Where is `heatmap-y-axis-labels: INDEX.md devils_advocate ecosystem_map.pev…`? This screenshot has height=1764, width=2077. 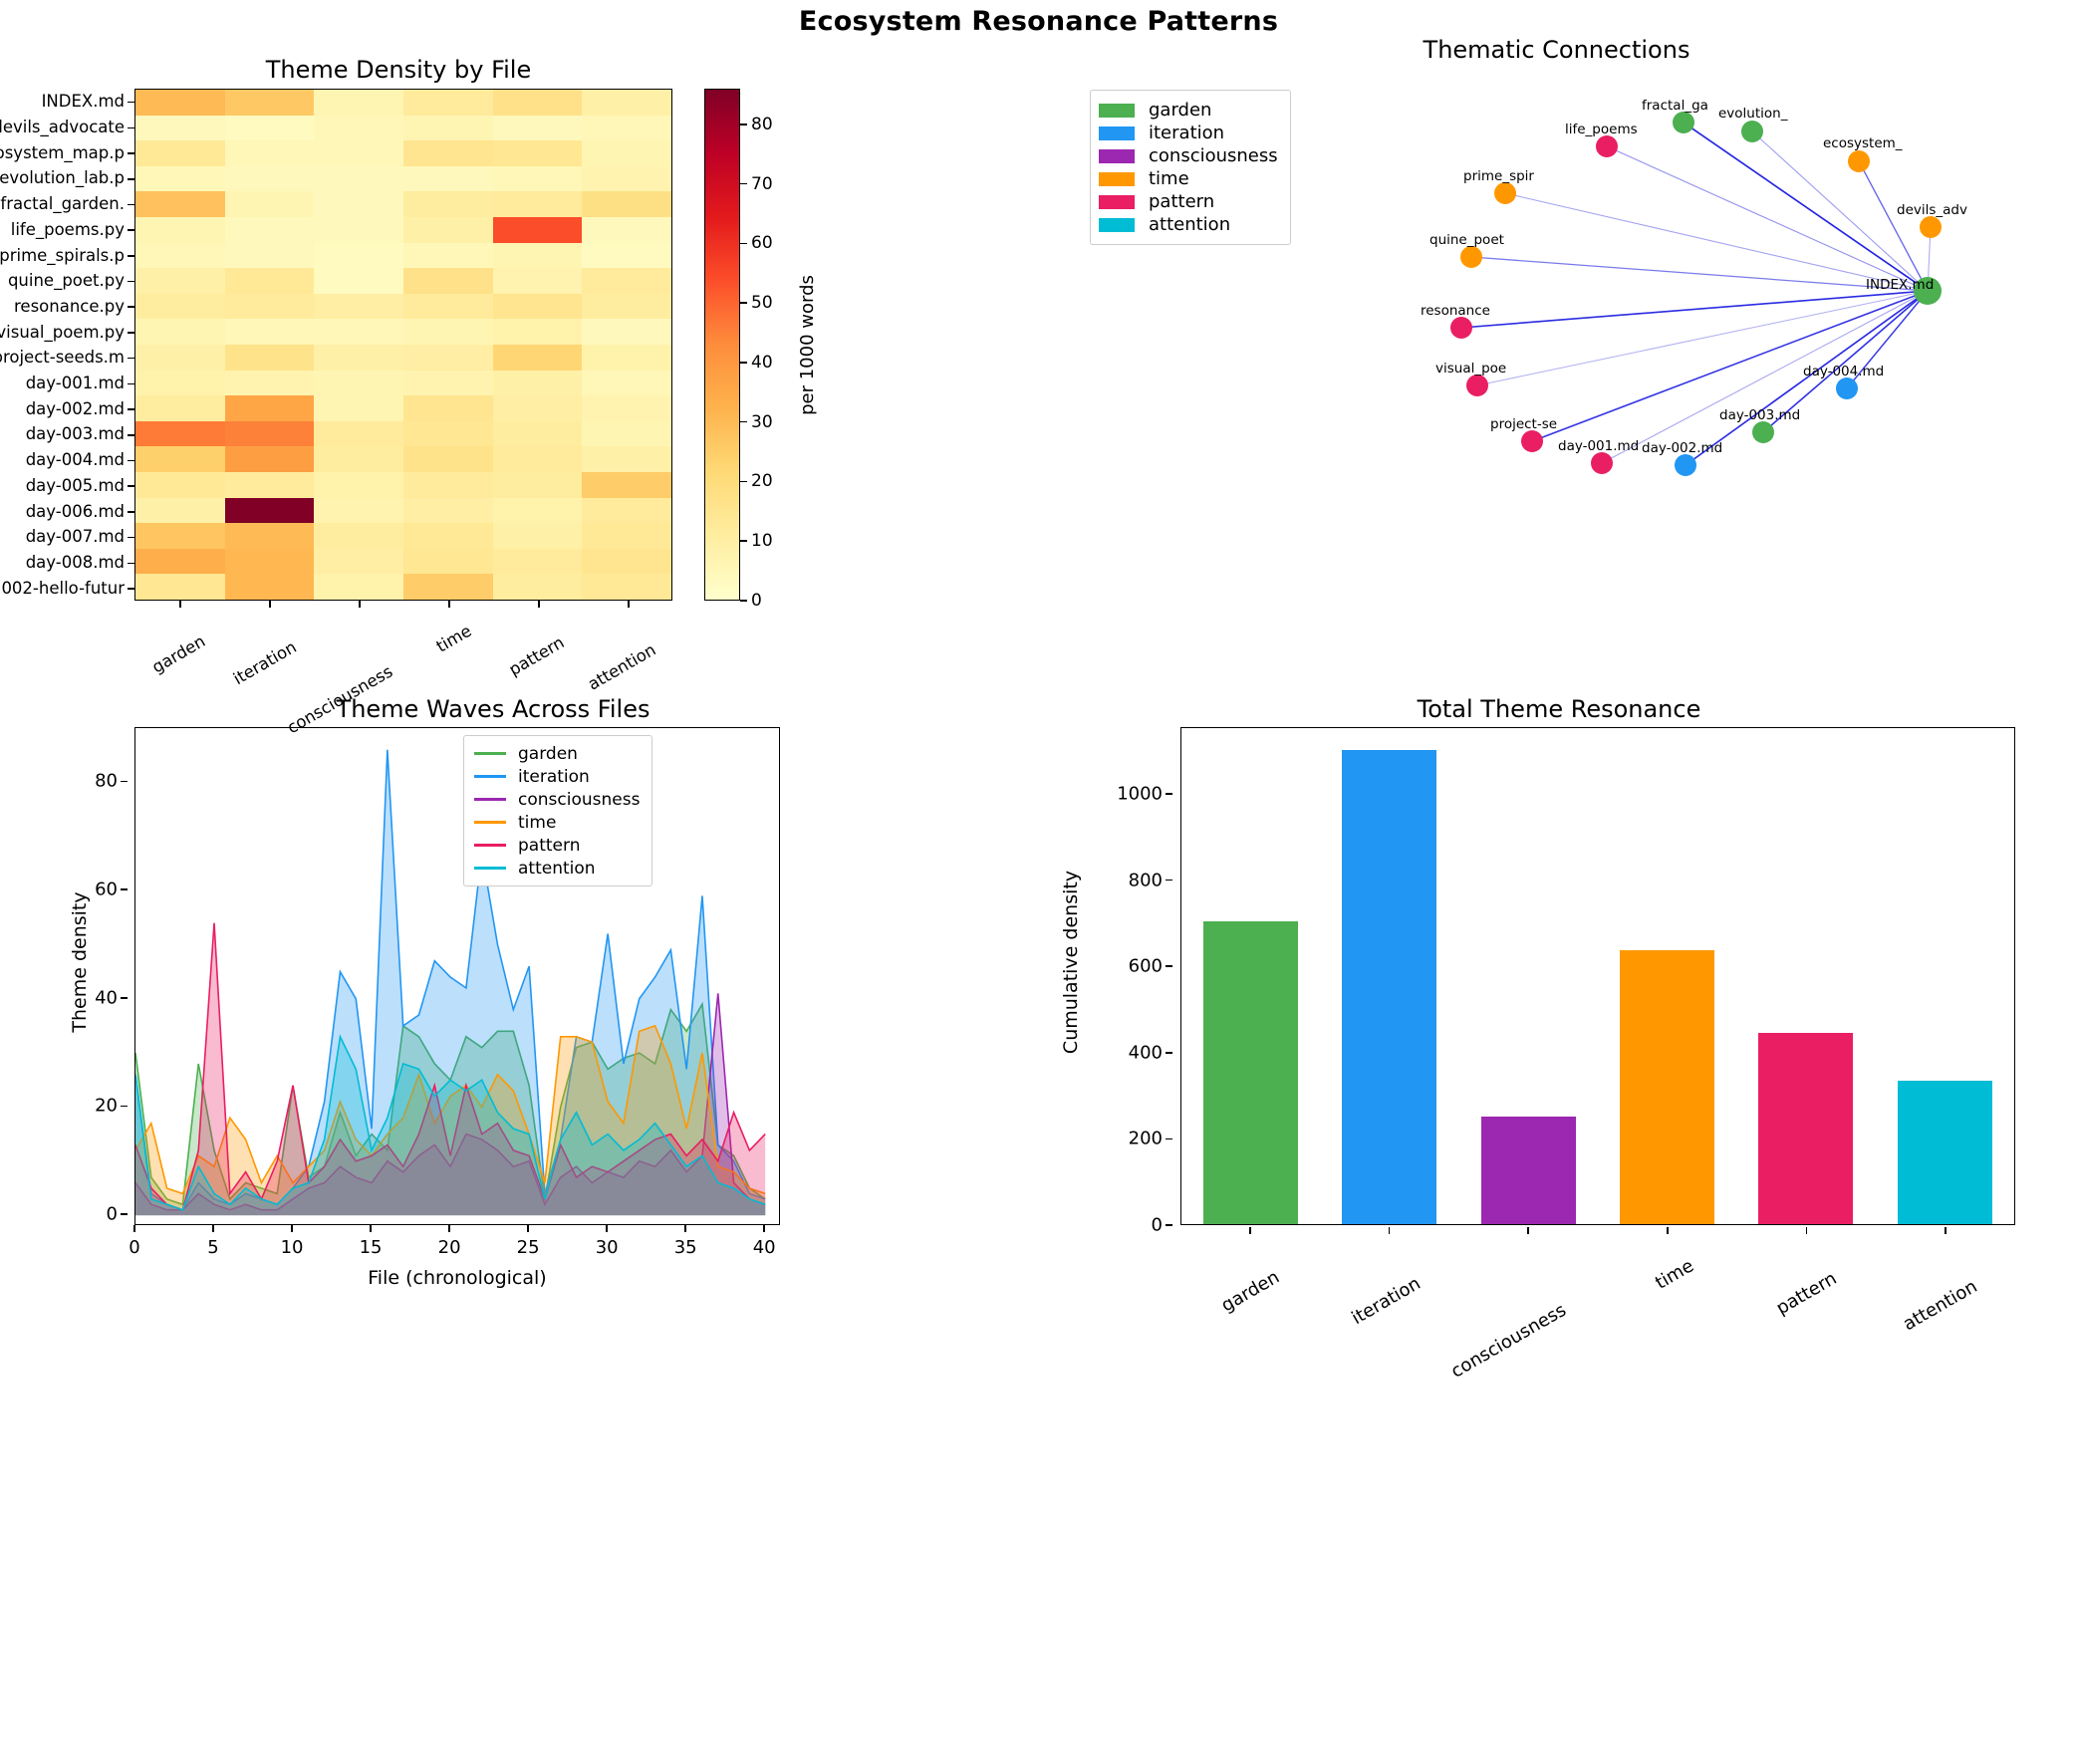 heatmap-y-axis-labels: INDEX.md devils_advocate ecosystem_map.pev… is located at coordinates (64, 345).